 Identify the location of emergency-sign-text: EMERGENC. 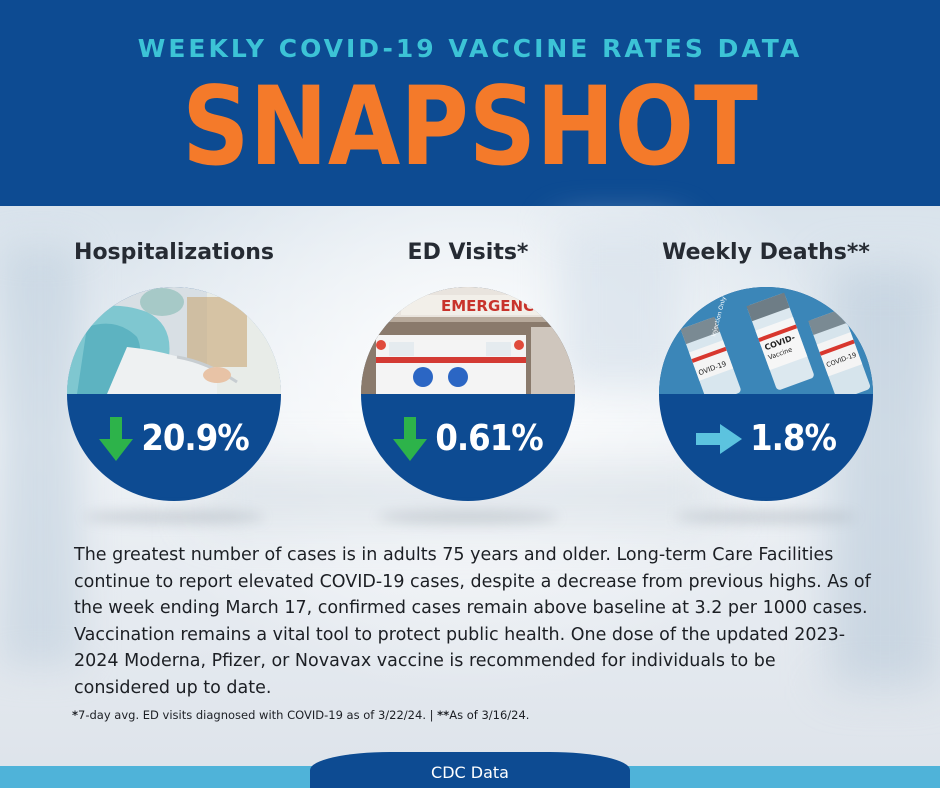
(487, 306).